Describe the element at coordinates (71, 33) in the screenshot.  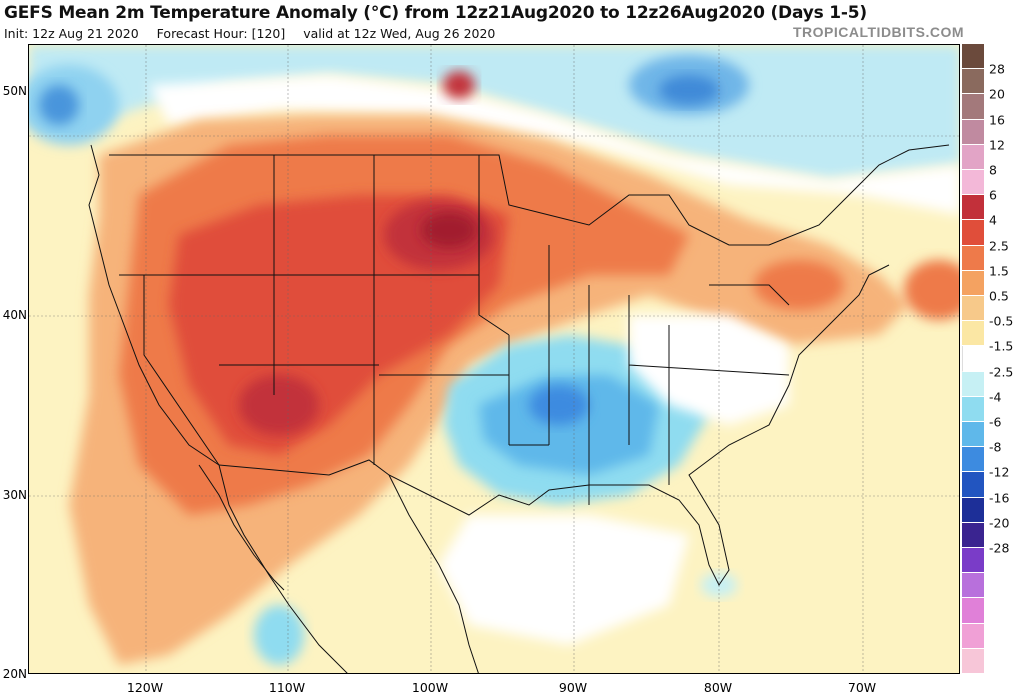
I see `init-time: Init: 12z Aug 21 2020` at that location.